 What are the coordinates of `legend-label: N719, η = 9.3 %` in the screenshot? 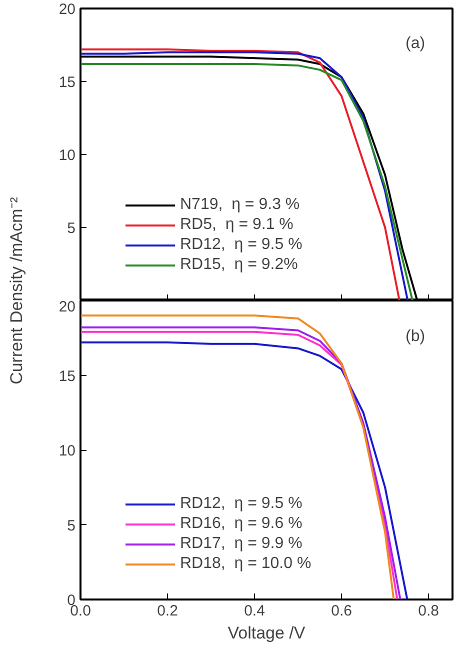 It's located at (240, 205).